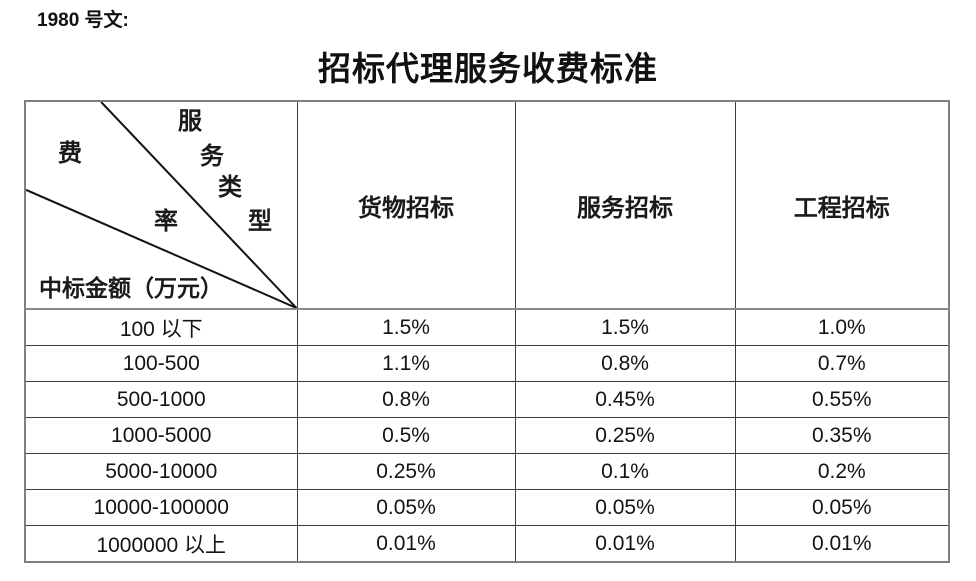  I want to click on table-row: 10000-100000 0.05% 0.05% 0.05%, so click(487, 507).